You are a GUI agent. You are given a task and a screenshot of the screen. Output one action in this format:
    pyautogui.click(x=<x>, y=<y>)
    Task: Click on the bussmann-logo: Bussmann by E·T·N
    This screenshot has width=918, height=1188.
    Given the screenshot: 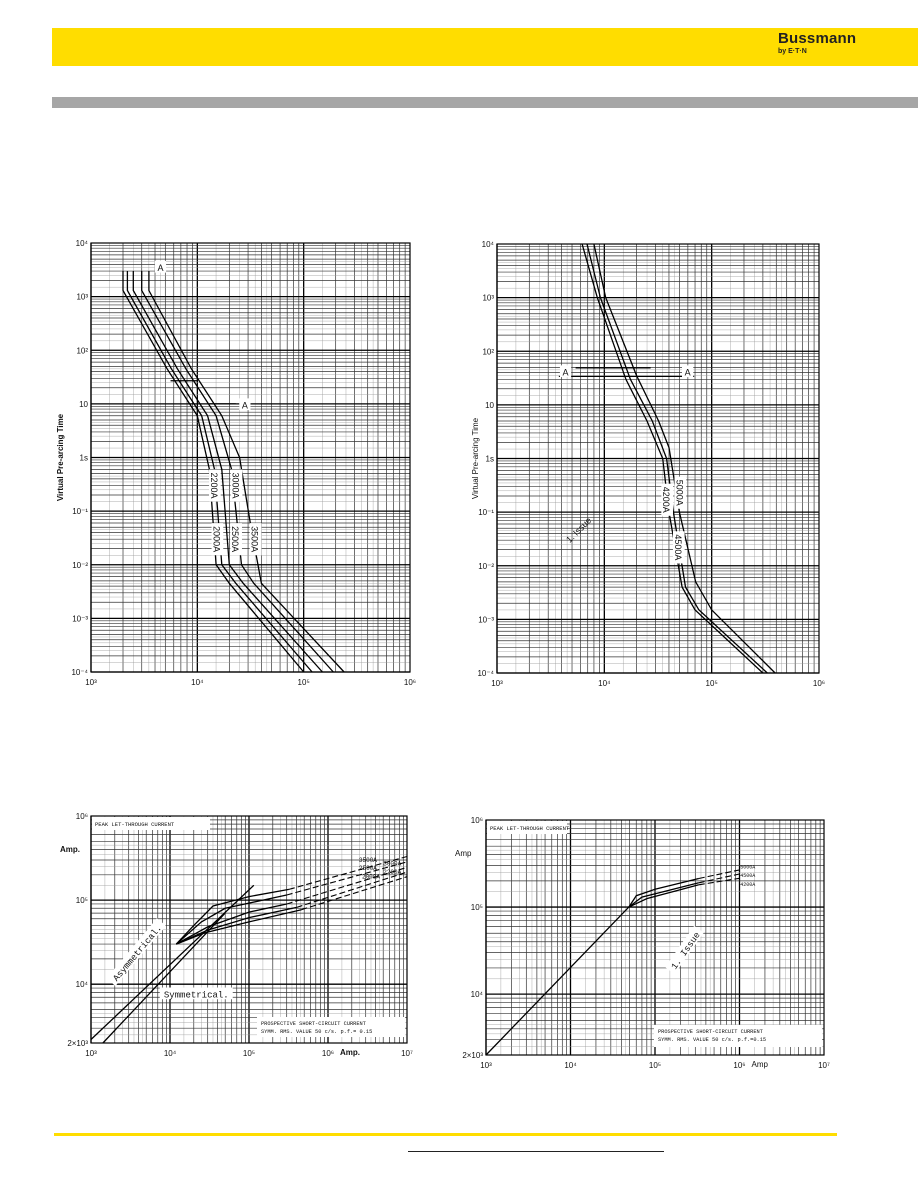 What is the action you would take?
    pyautogui.click(x=817, y=43)
    